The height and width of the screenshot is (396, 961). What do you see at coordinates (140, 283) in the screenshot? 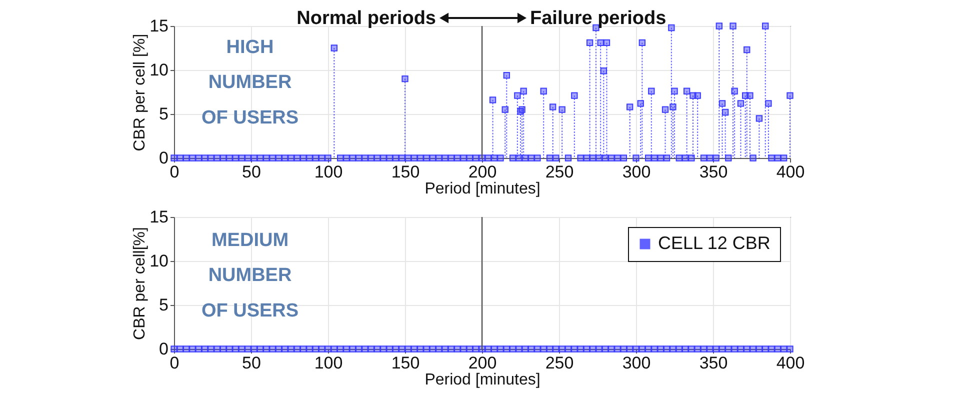
I see `y-axis-title: CBR per cell[%]` at bounding box center [140, 283].